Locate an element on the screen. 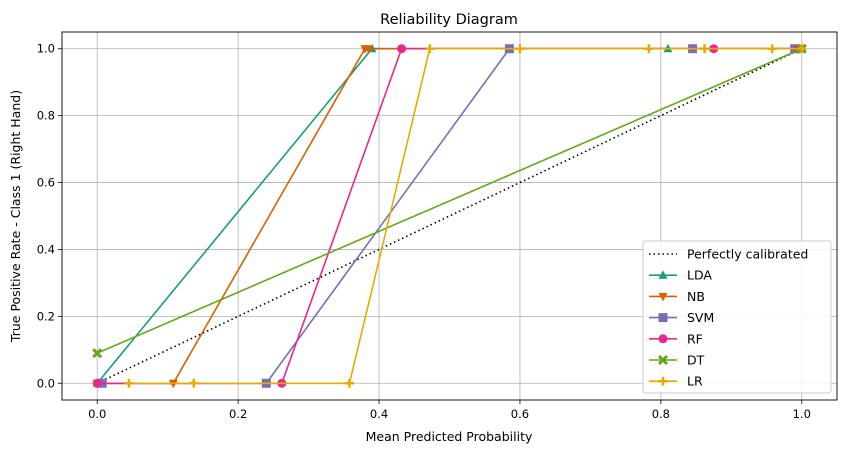 The height and width of the screenshot is (453, 846). legend-label: RF is located at coordinates (695, 338).